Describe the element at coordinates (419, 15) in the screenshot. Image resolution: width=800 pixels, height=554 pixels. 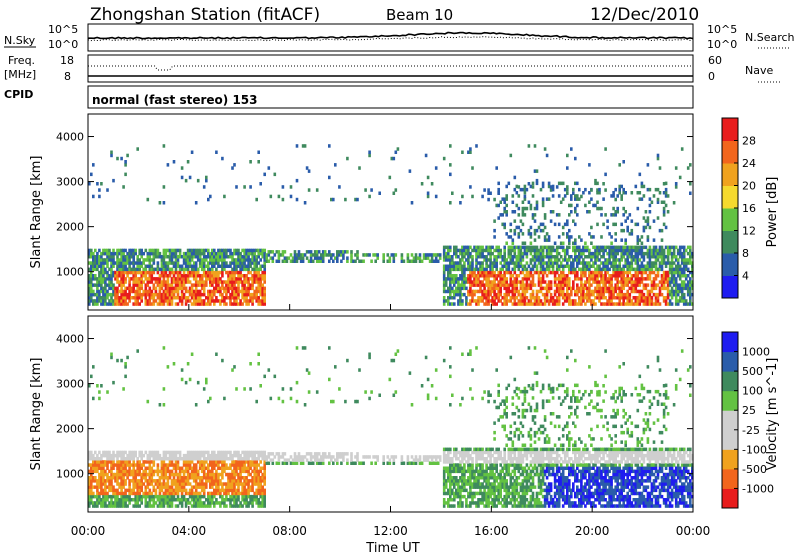
I see `beam-label: Beam 10` at that location.